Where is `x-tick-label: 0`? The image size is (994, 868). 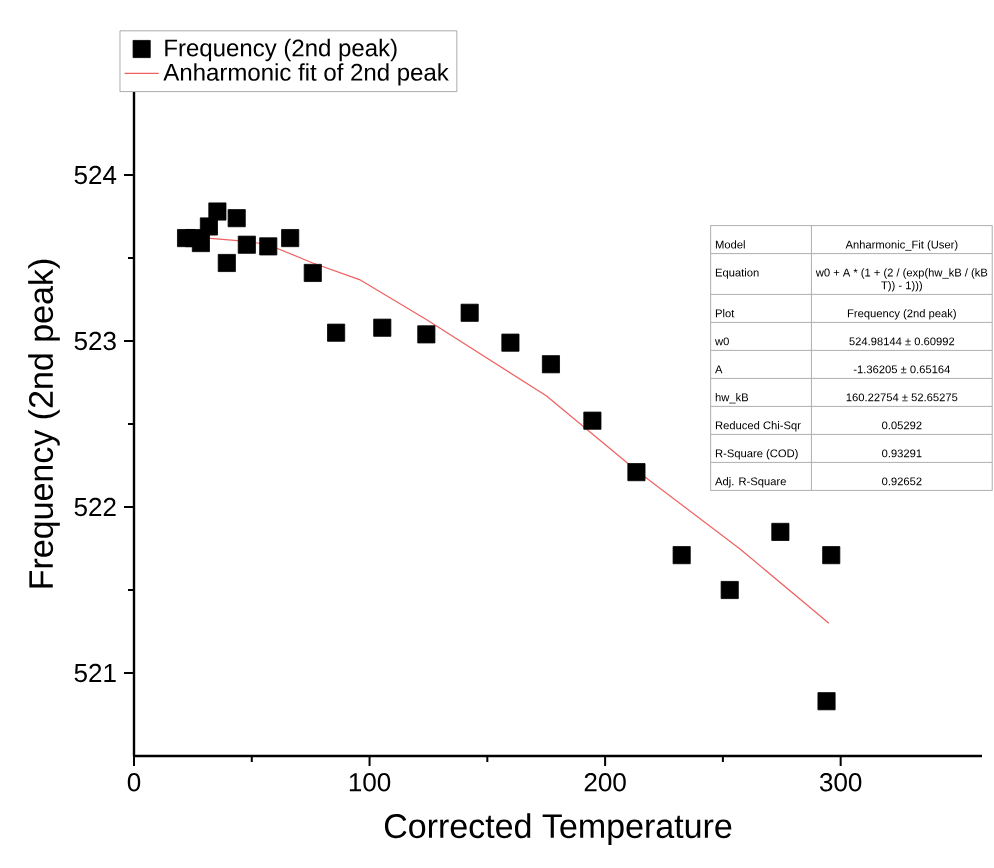
x-tick-label: 0 is located at coordinates (134, 782).